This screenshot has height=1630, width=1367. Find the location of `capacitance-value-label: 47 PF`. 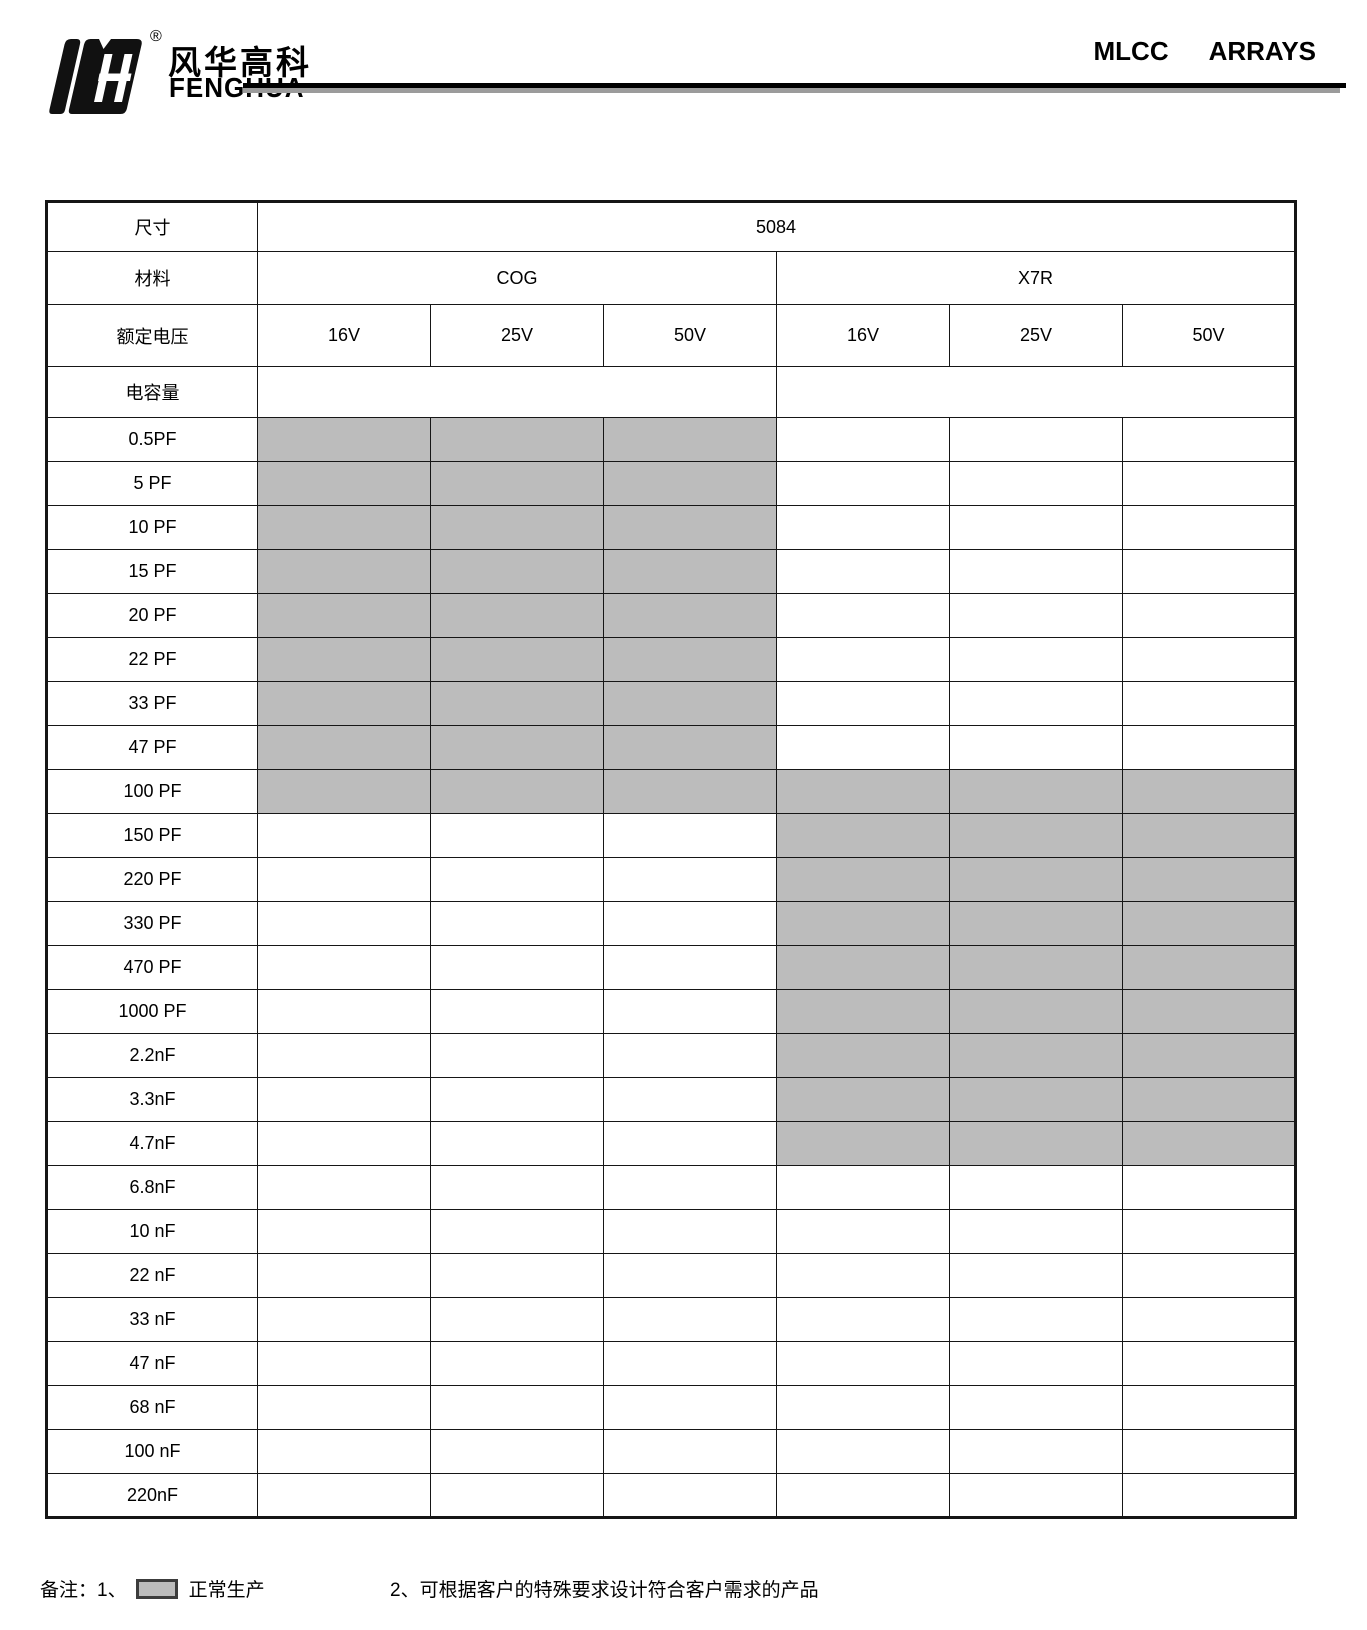

capacitance-value-label: 47 PF is located at coordinates (152, 747).